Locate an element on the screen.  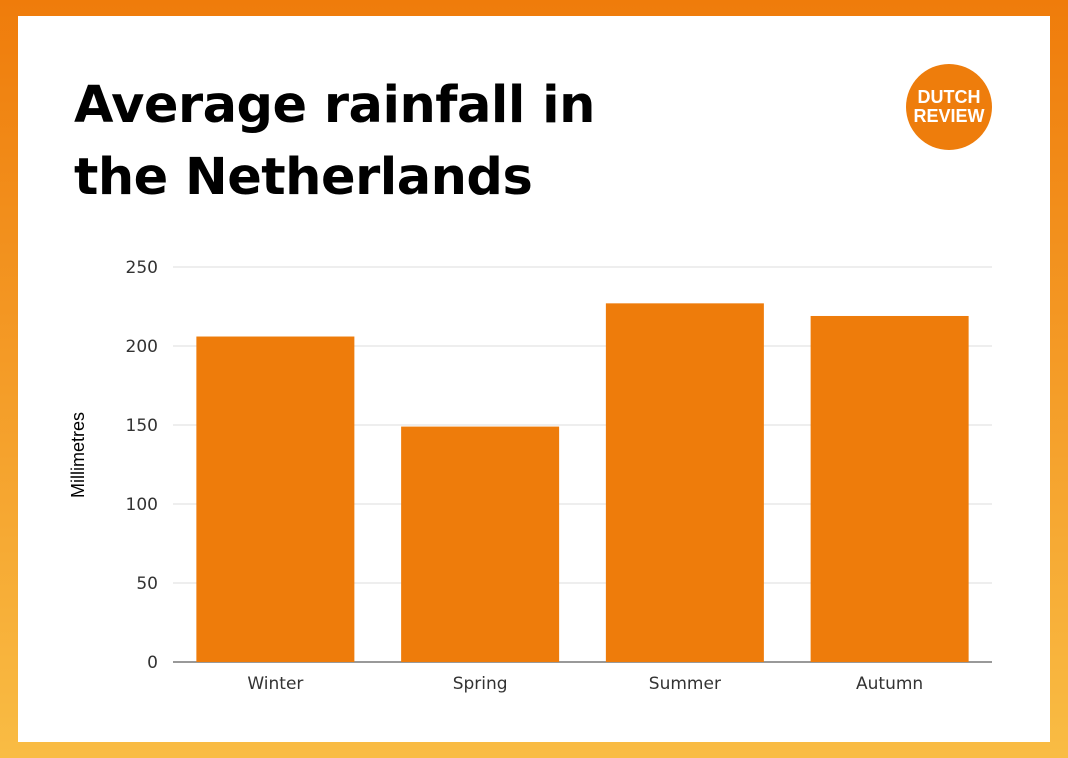
y-tick-label: 250 is located at coordinates (142, 268).